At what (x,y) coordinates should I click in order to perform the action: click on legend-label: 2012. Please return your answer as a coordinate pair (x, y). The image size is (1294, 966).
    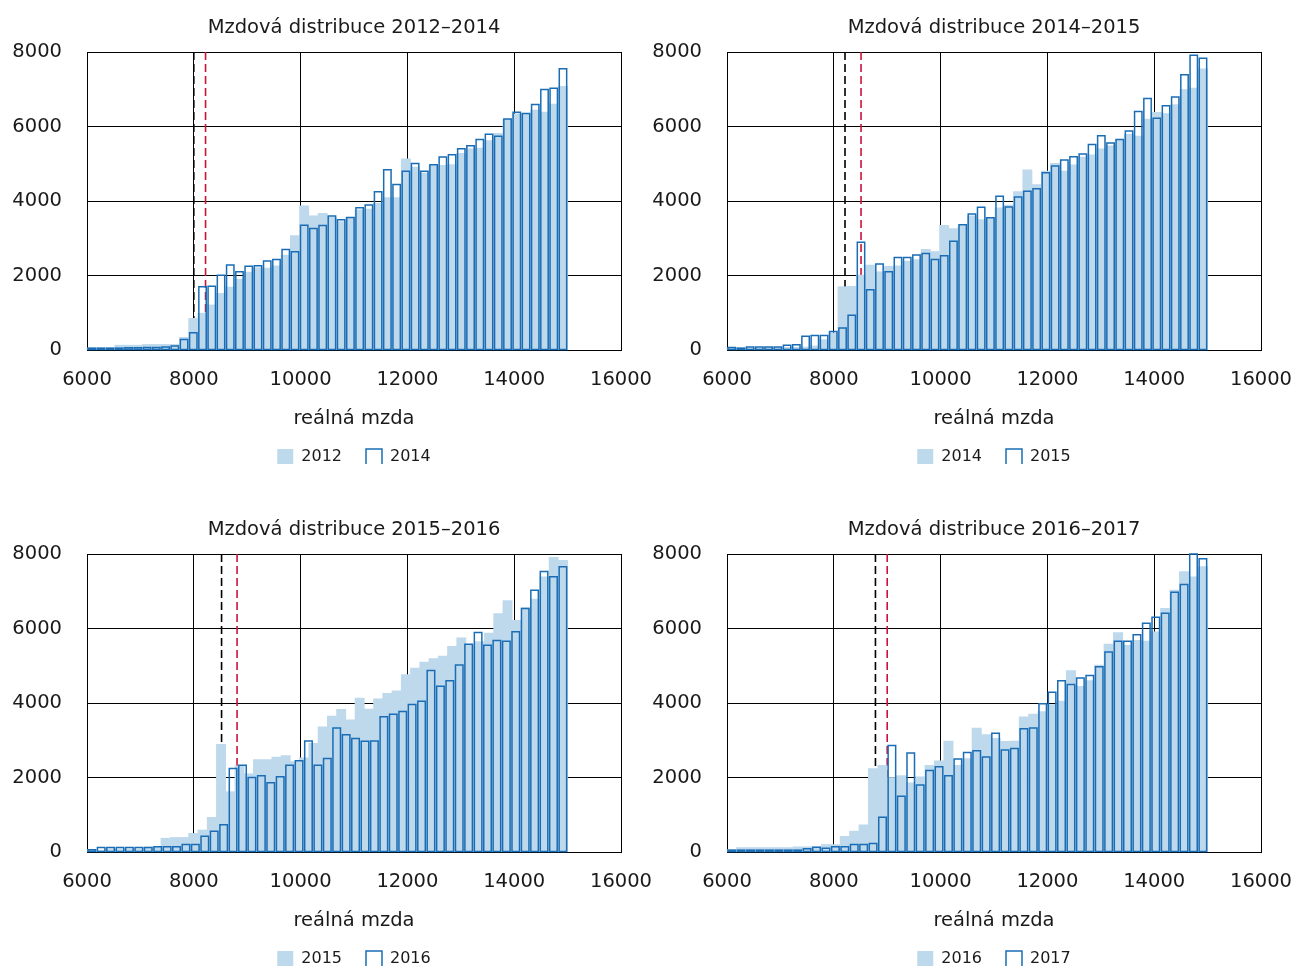
    Looking at the image, I should click on (321, 456).